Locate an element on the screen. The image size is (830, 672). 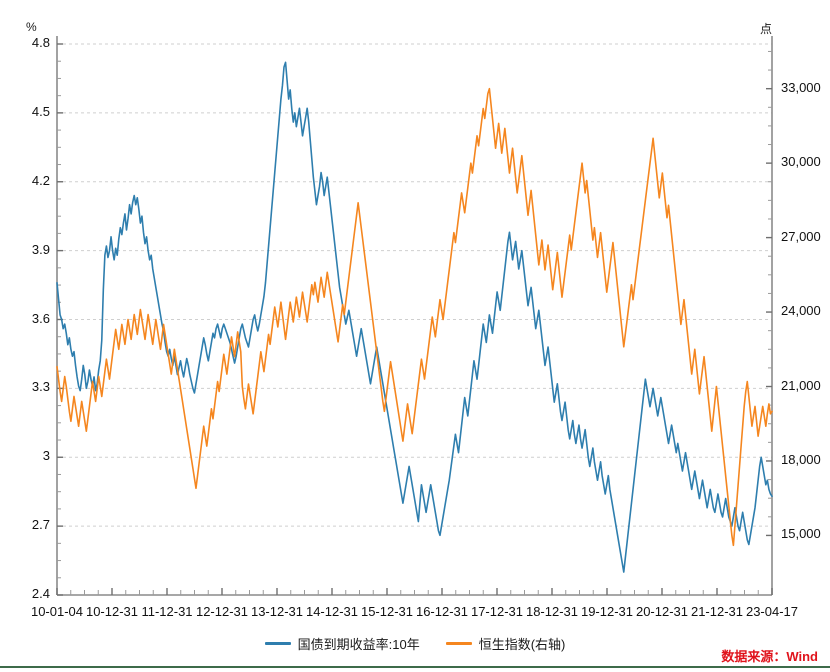
legend-swatch-series-bond-yield is located at coordinates (277, 643).